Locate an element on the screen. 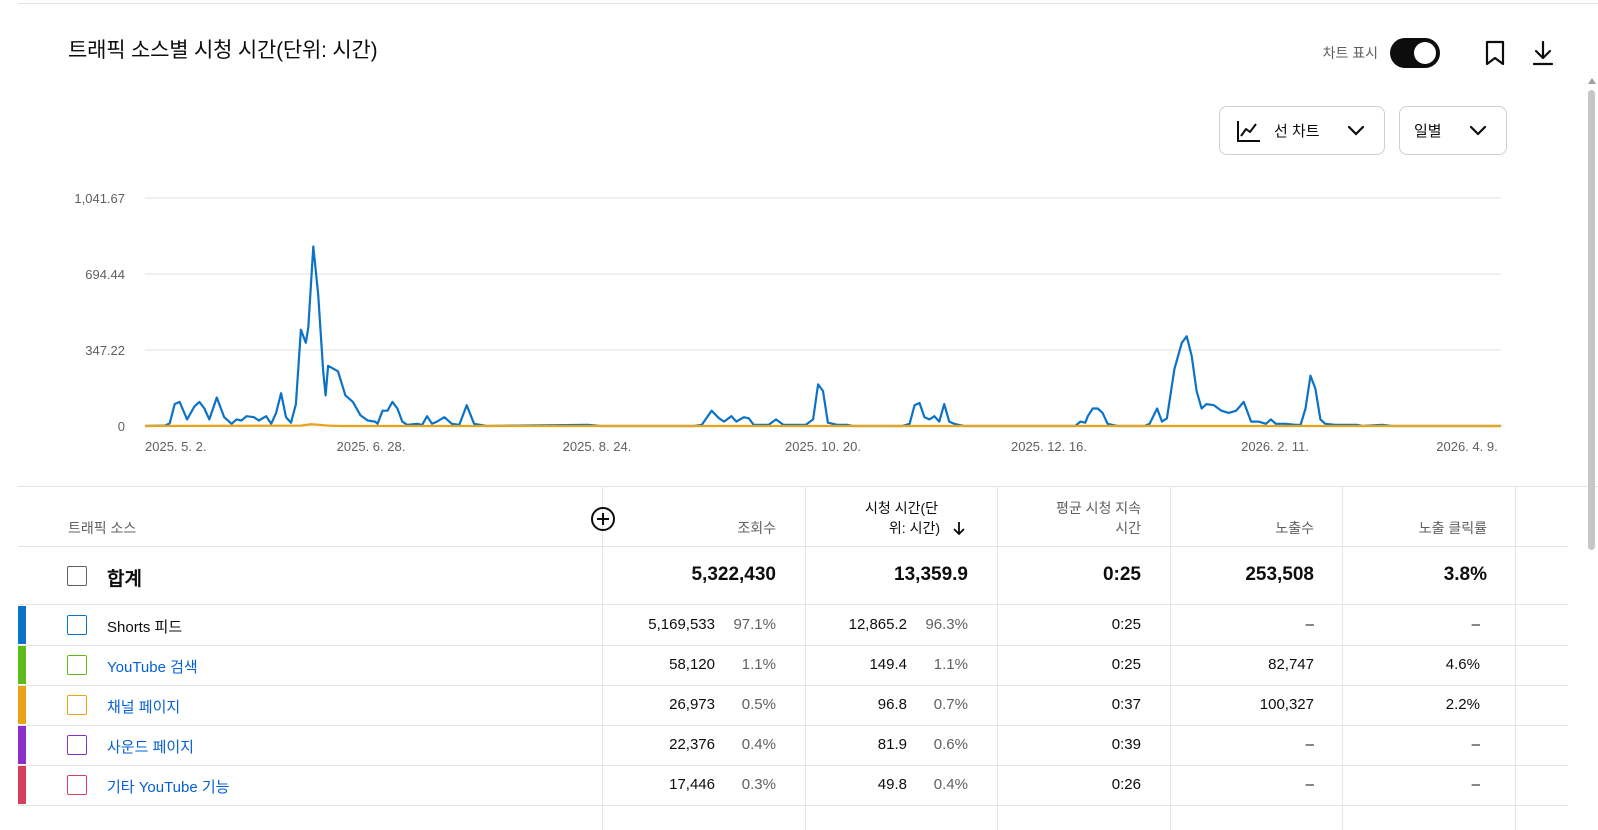 The width and height of the screenshot is (1598, 830). row-source-label: Shorts 피드 is located at coordinates (145, 627).